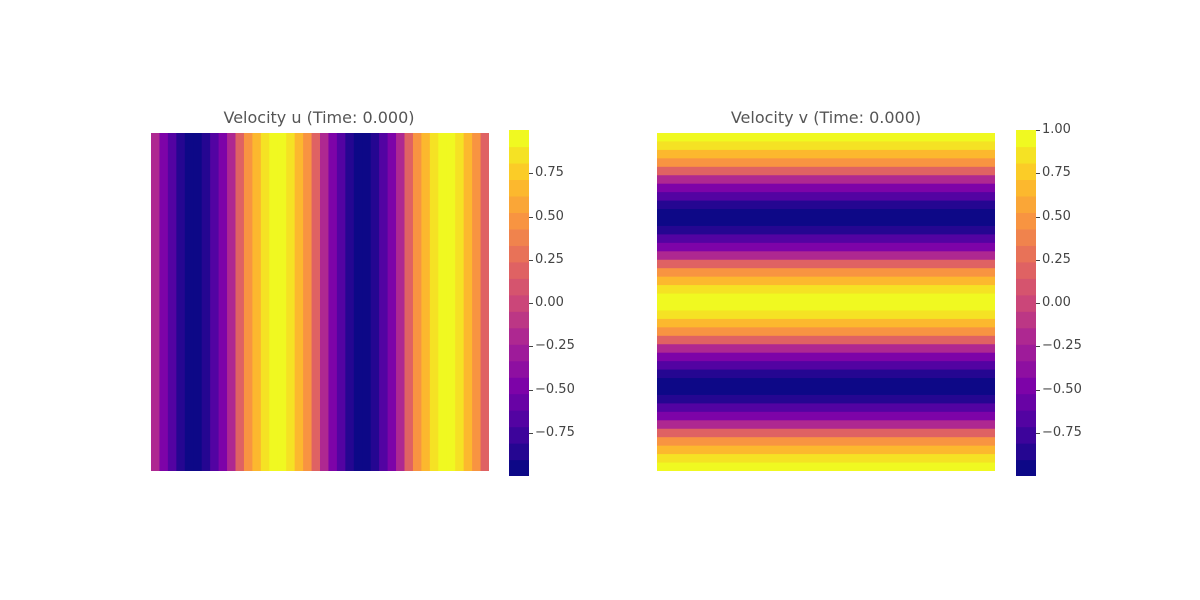 Image resolution: width=1200 pixels, height=600 pixels. Describe the element at coordinates (1056, 216) in the screenshot. I see `chart-v-colorbar-tick-label: 0.50` at that location.